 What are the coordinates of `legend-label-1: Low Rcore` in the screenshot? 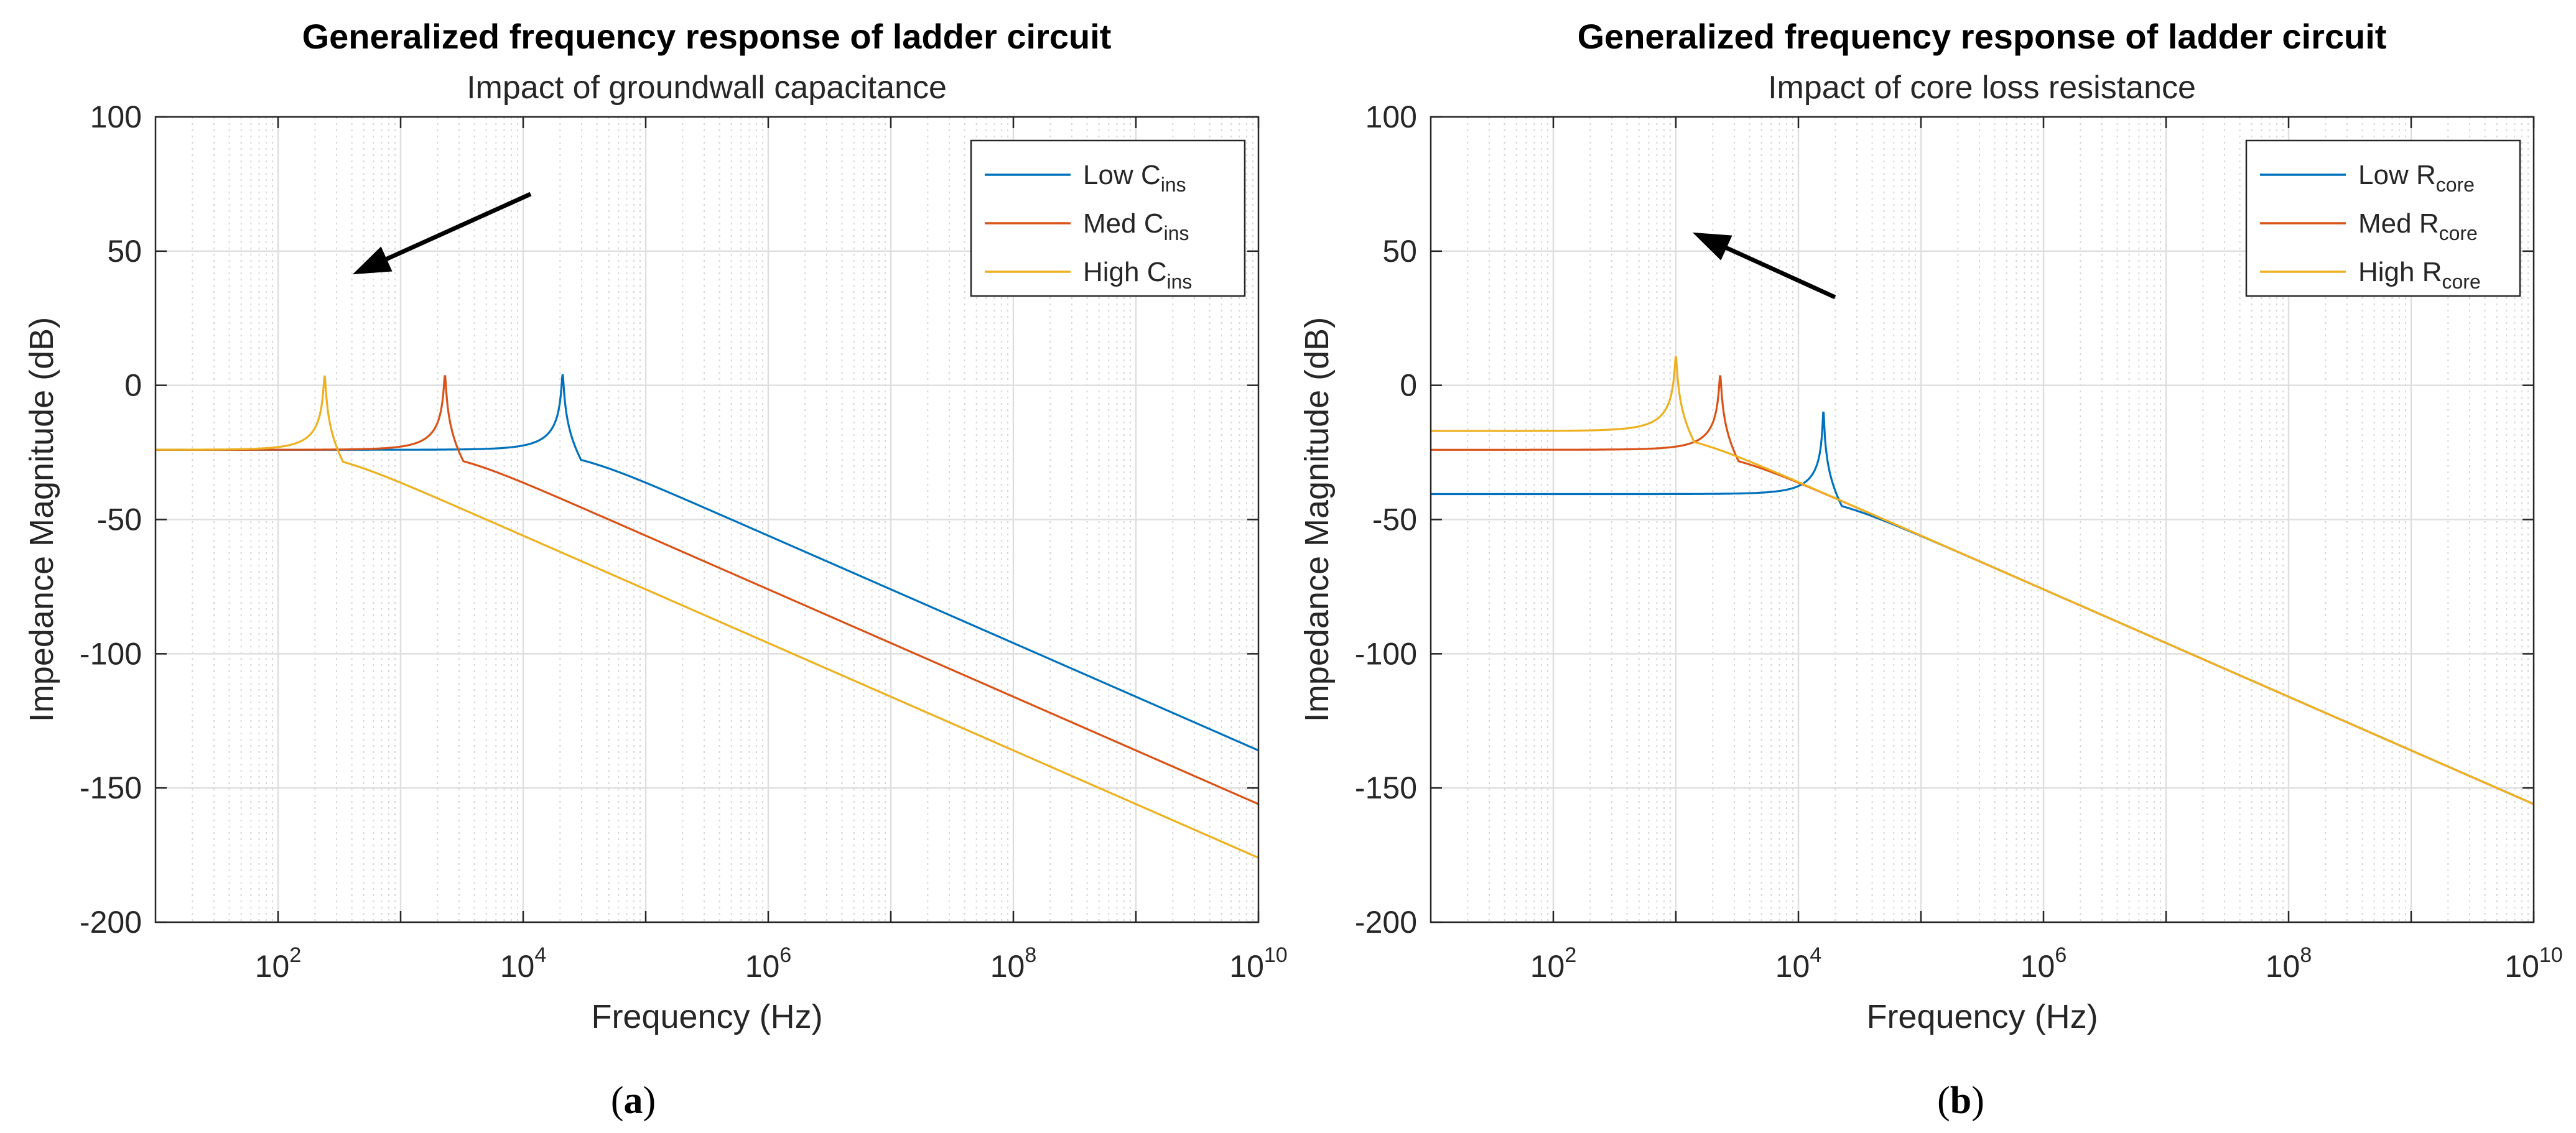 It's located at (2416, 178).